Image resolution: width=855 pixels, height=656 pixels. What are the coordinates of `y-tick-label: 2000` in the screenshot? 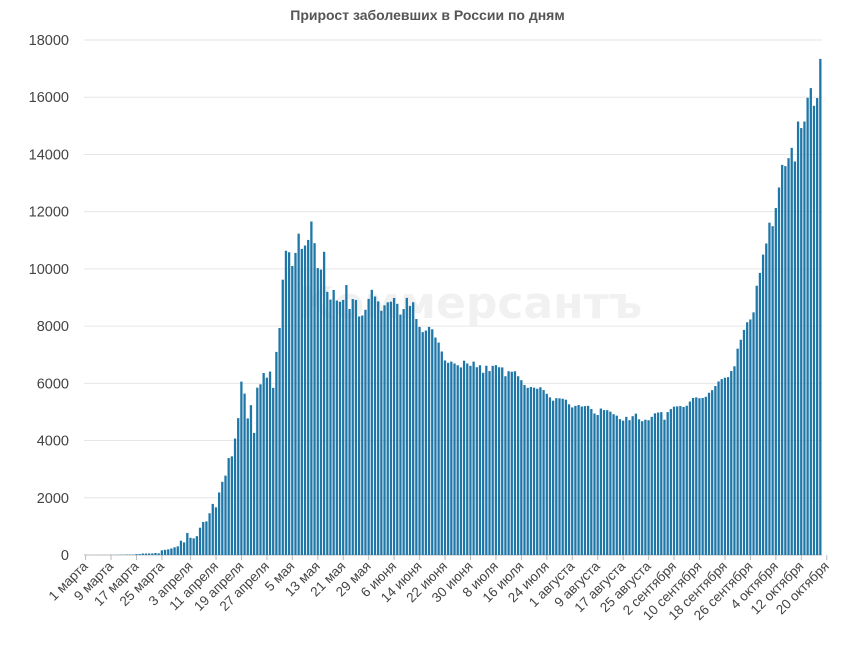 It's located at (53, 499).